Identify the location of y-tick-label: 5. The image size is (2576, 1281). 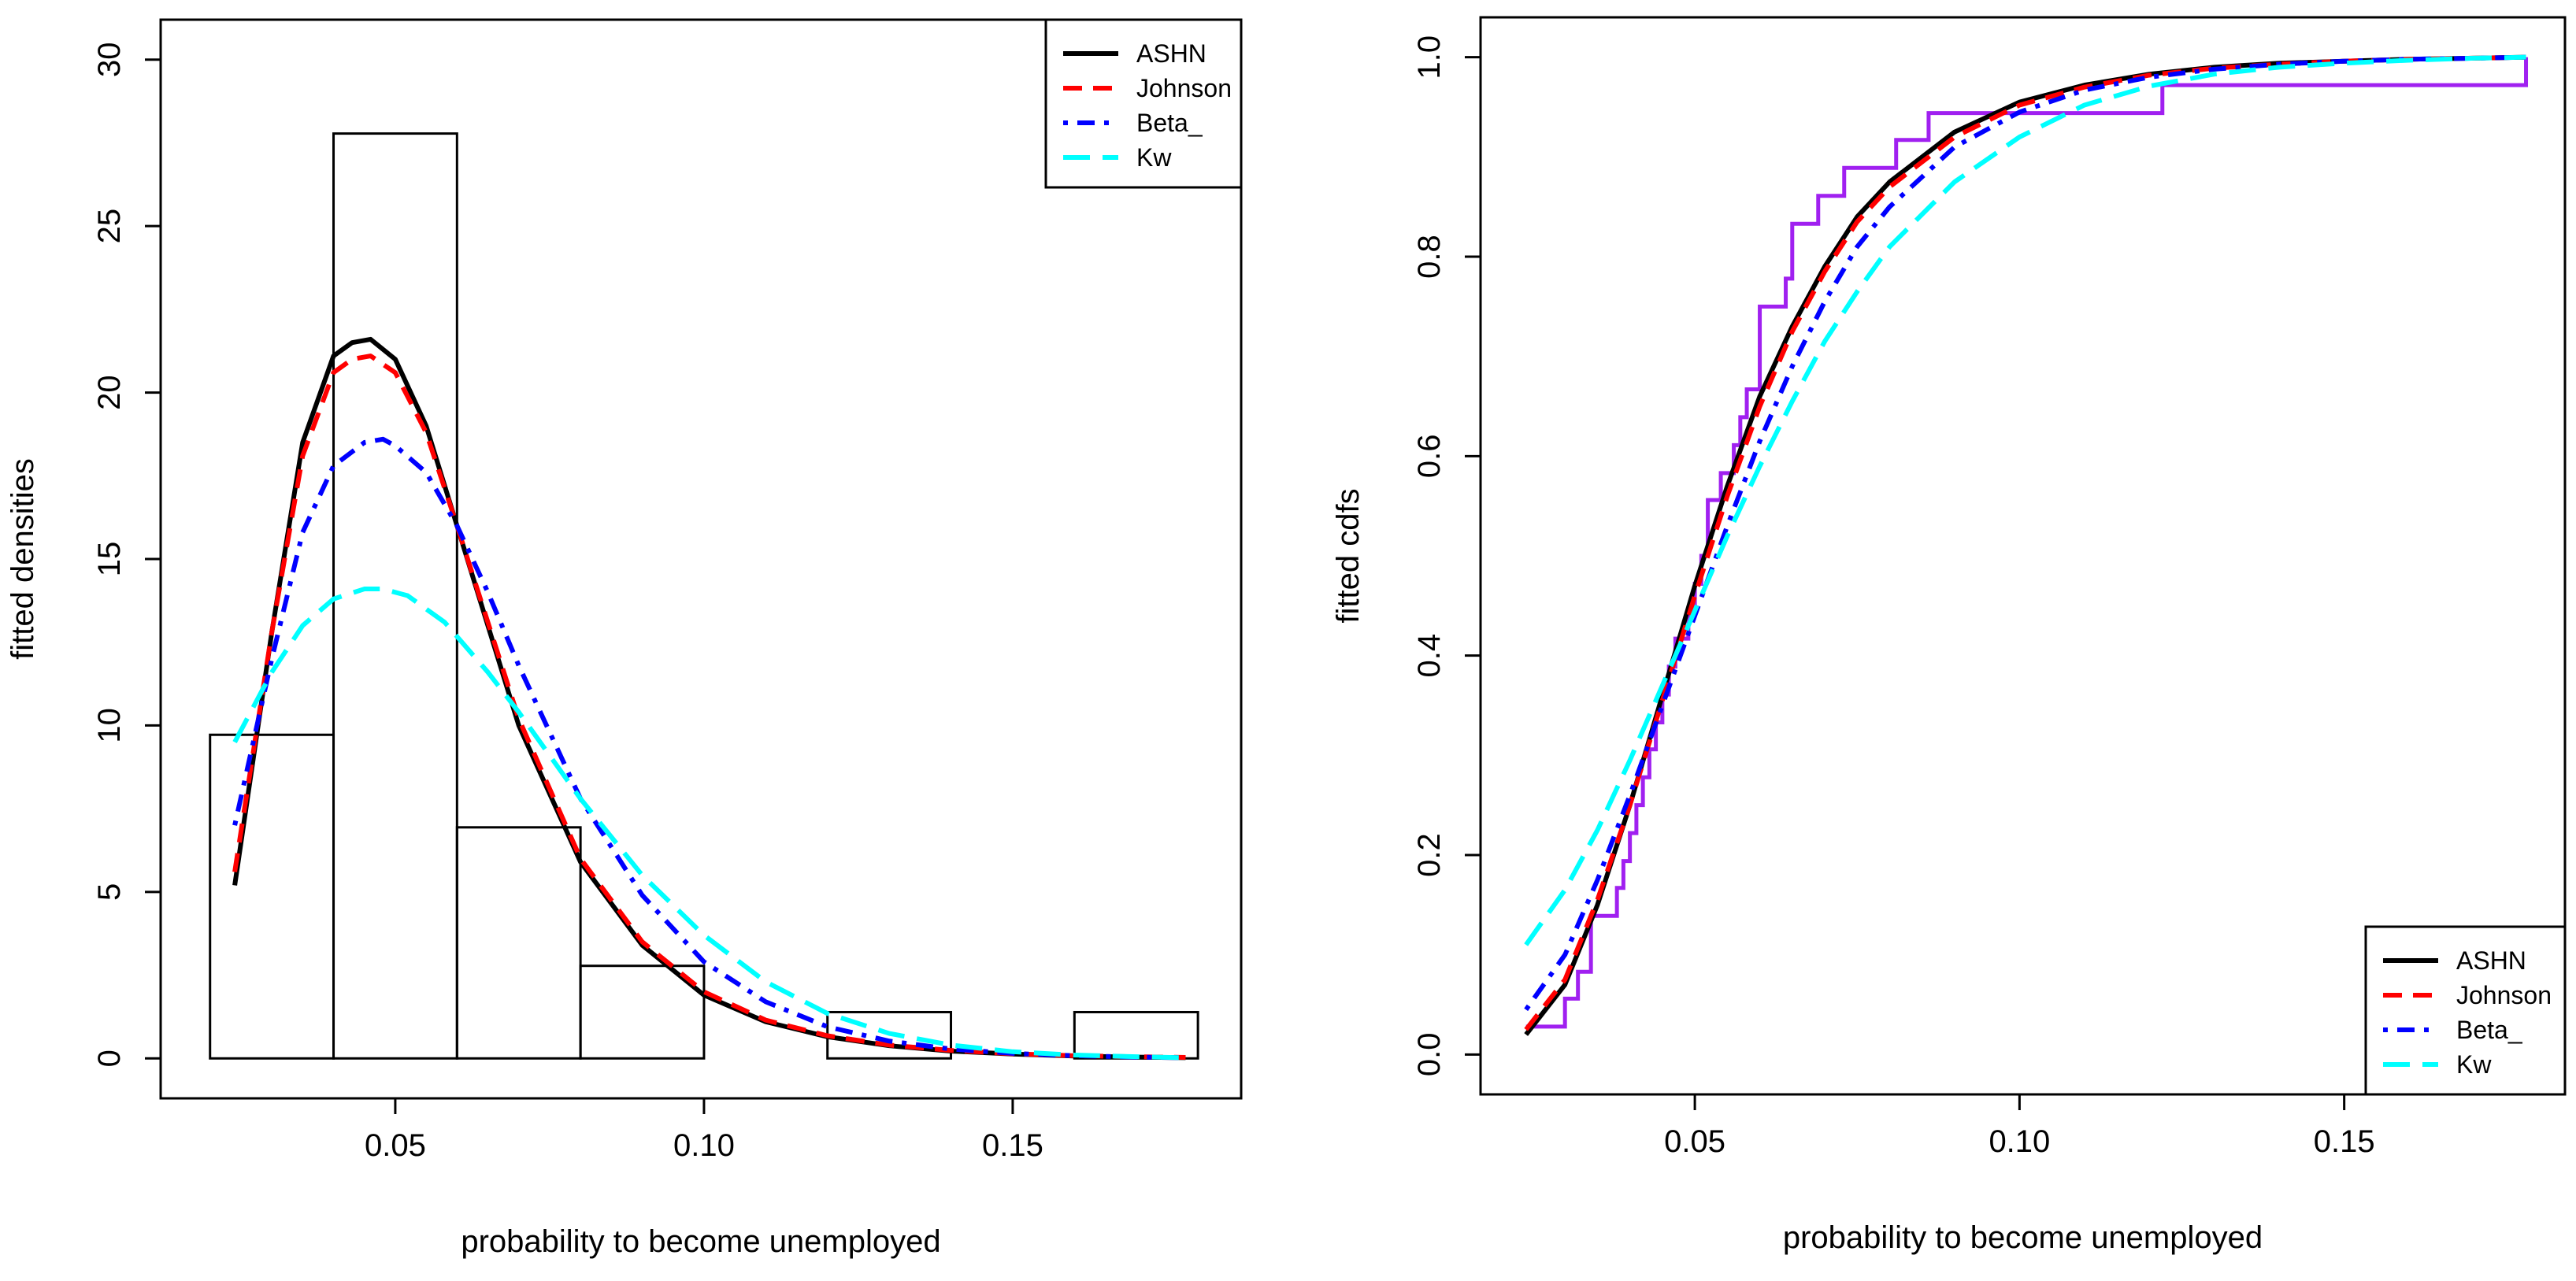
(109, 892).